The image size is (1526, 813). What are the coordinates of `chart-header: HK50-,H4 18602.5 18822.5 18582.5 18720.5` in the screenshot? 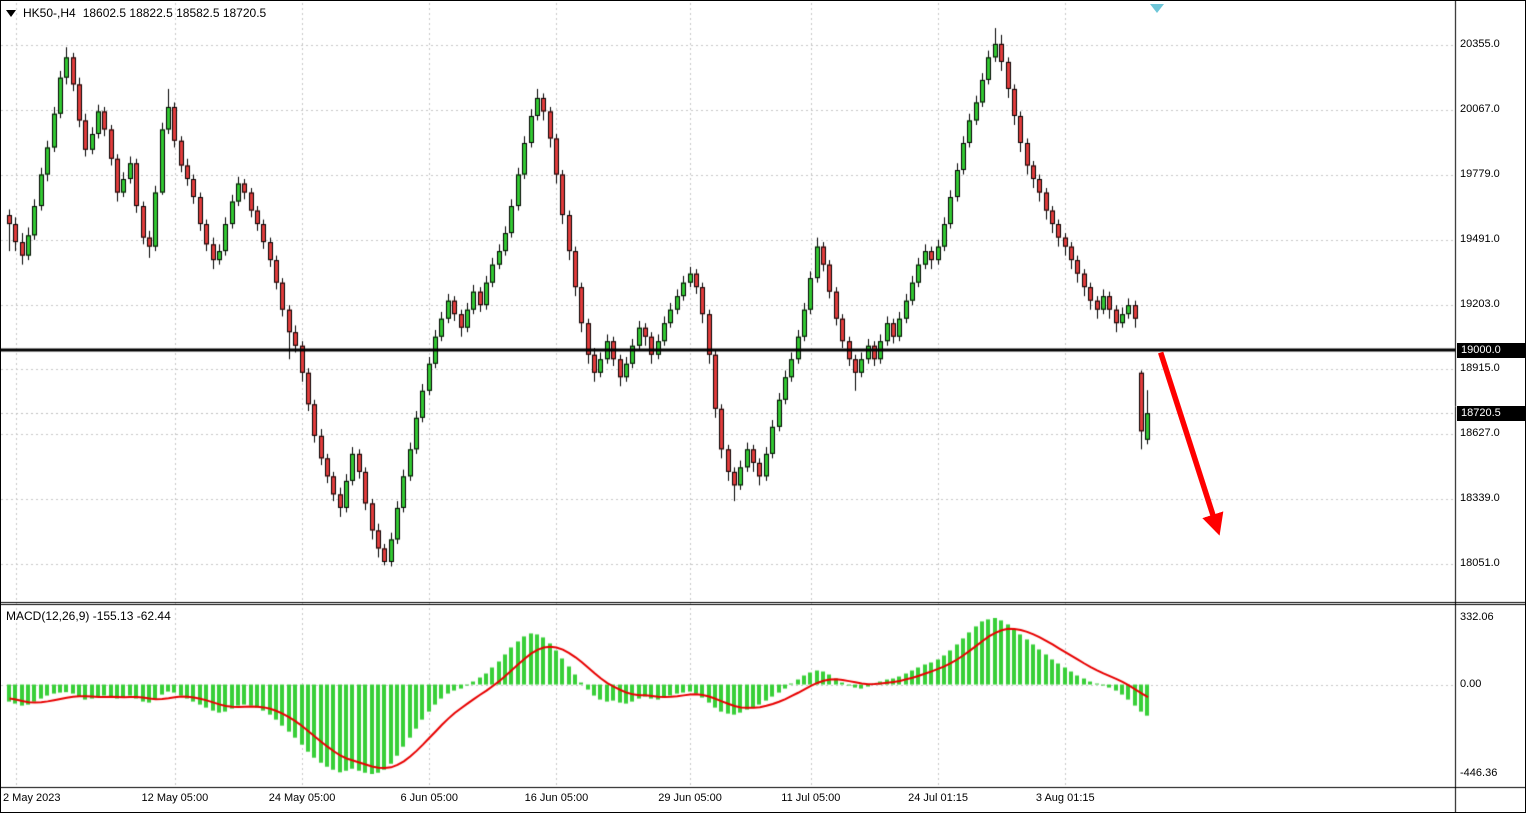 It's located at (136, 13).